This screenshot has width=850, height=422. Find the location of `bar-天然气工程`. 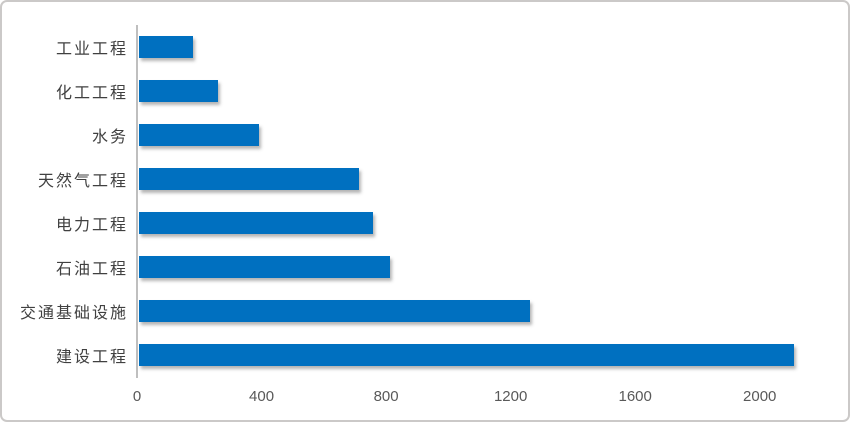

bar-天然气工程 is located at coordinates (249, 179).